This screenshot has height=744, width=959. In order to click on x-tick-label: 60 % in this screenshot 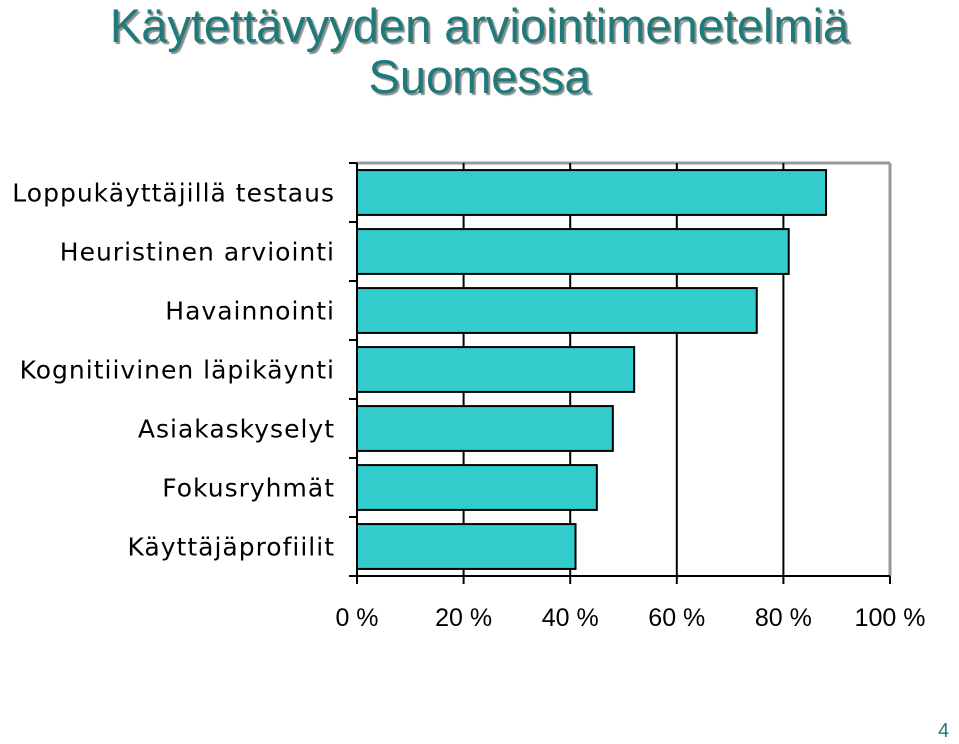, I will do `click(676, 618)`.